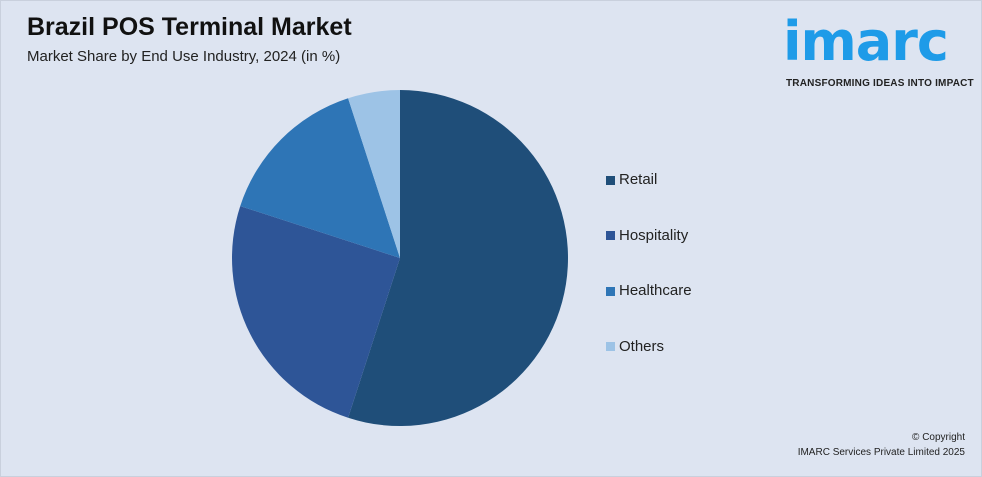 The height and width of the screenshot is (477, 982). What do you see at coordinates (938, 437) in the screenshot?
I see `copyright-label: © Copyright` at bounding box center [938, 437].